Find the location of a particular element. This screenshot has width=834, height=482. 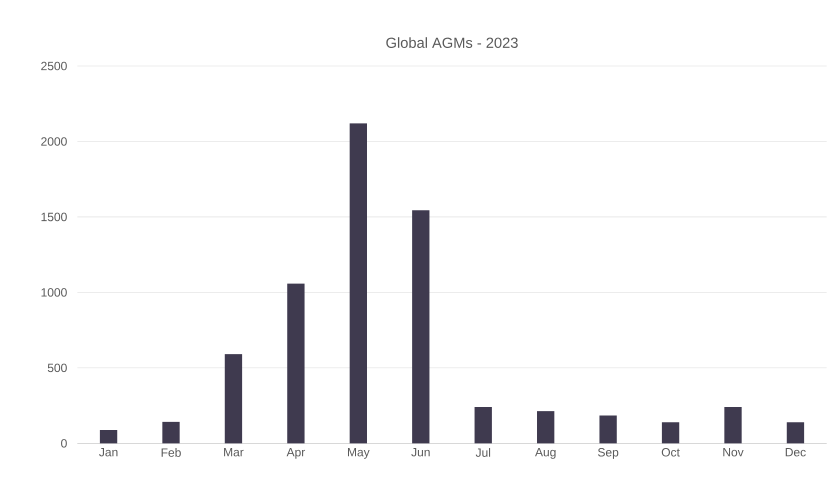

x-tick-label: Jul is located at coordinates (483, 452).